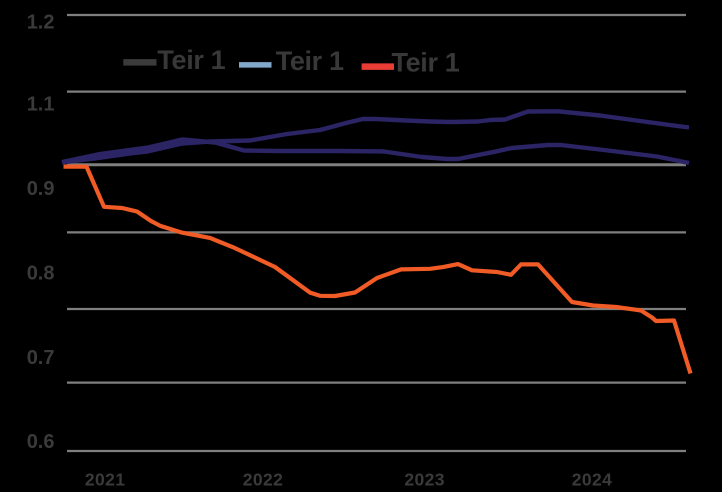 The width and height of the screenshot is (722, 492). What do you see at coordinates (41, 189) in the screenshot?
I see `svg-text: 0.9` at bounding box center [41, 189].